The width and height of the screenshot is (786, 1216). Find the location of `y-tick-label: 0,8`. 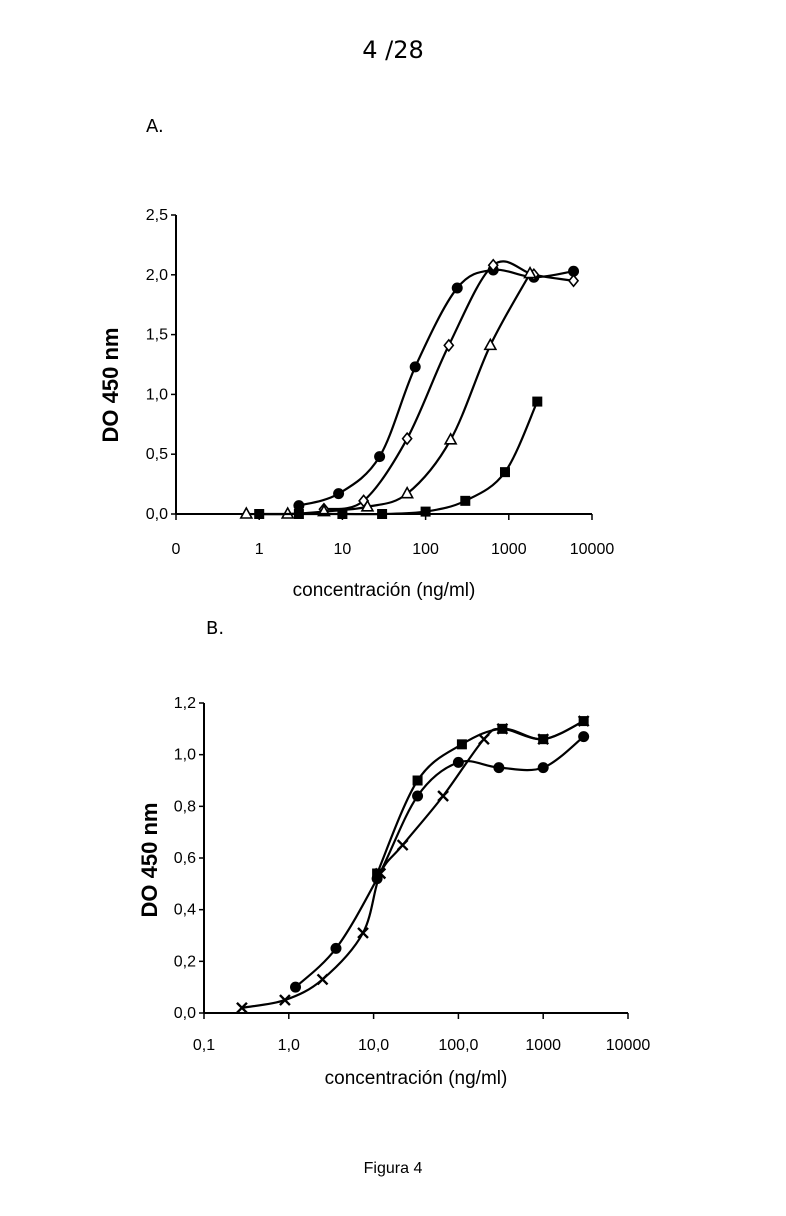

y-tick-label: 0,8 is located at coordinates (185, 806).